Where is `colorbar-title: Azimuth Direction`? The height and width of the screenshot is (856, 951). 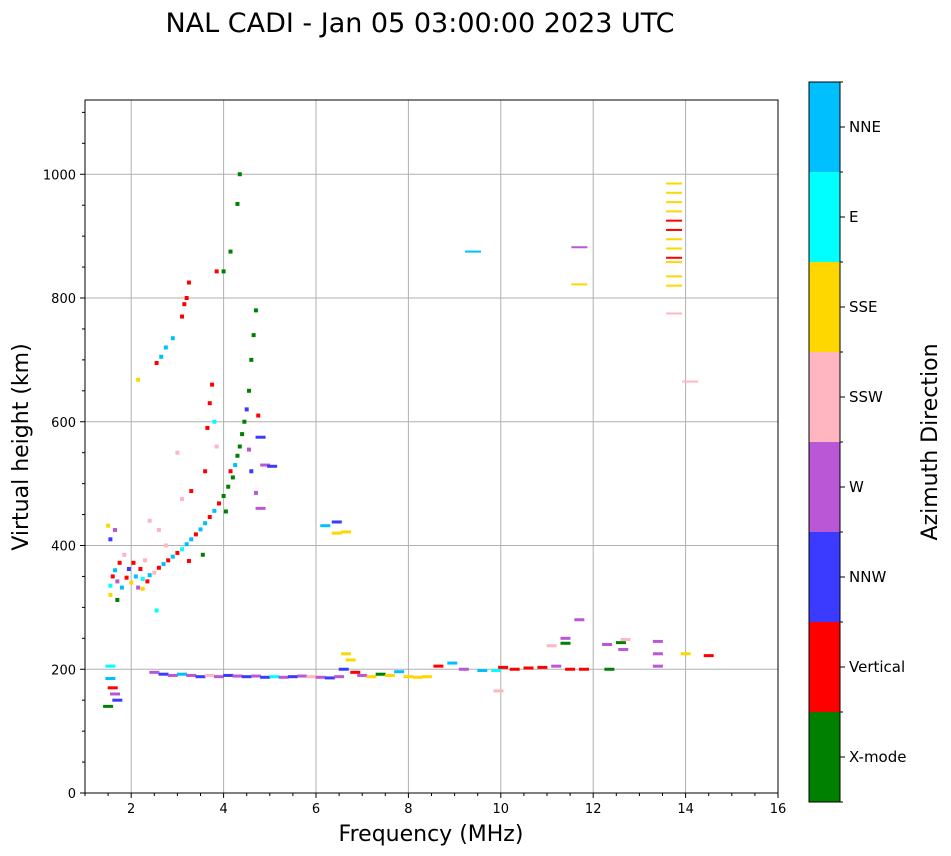 colorbar-title: Azimuth Direction is located at coordinates (930, 441).